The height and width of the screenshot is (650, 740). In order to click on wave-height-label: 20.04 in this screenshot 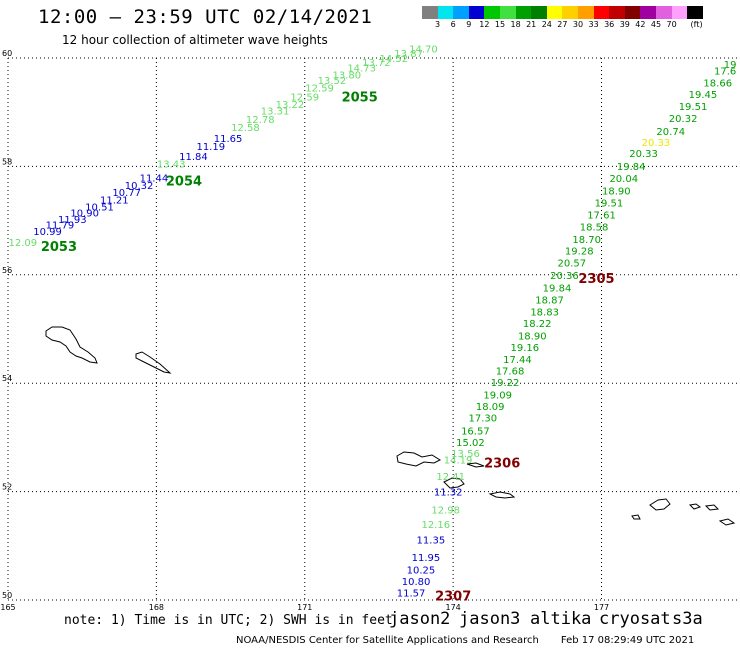, I will do `click(623, 179)`.